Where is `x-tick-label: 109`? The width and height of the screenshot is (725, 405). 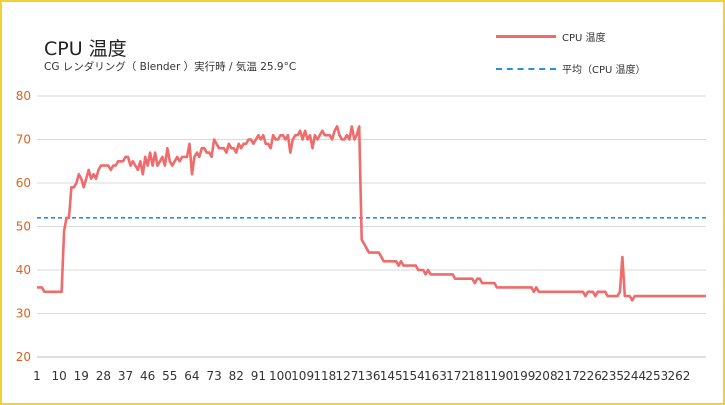
x-tick-label: 109 is located at coordinates (302, 376).